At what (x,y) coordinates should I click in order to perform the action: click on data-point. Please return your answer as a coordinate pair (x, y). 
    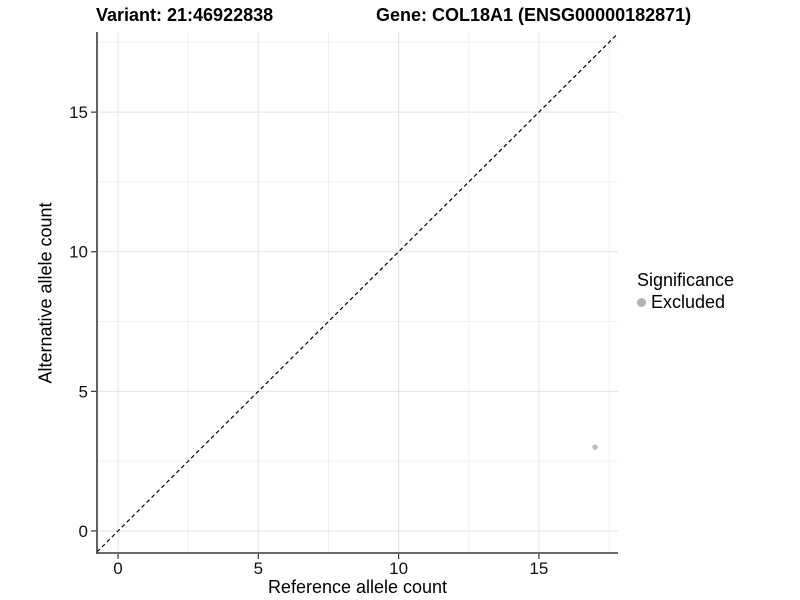
    Looking at the image, I should click on (595, 447).